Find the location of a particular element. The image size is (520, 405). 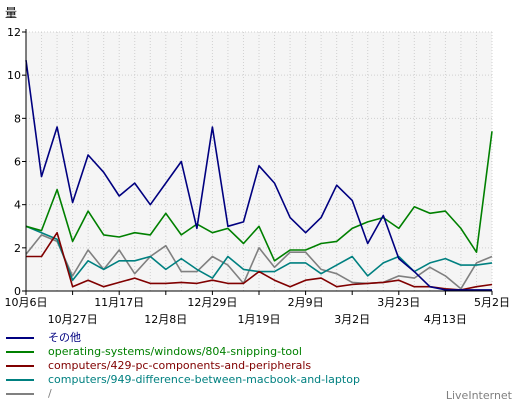

x-tick-label: 10月6日 is located at coordinates (26, 302).